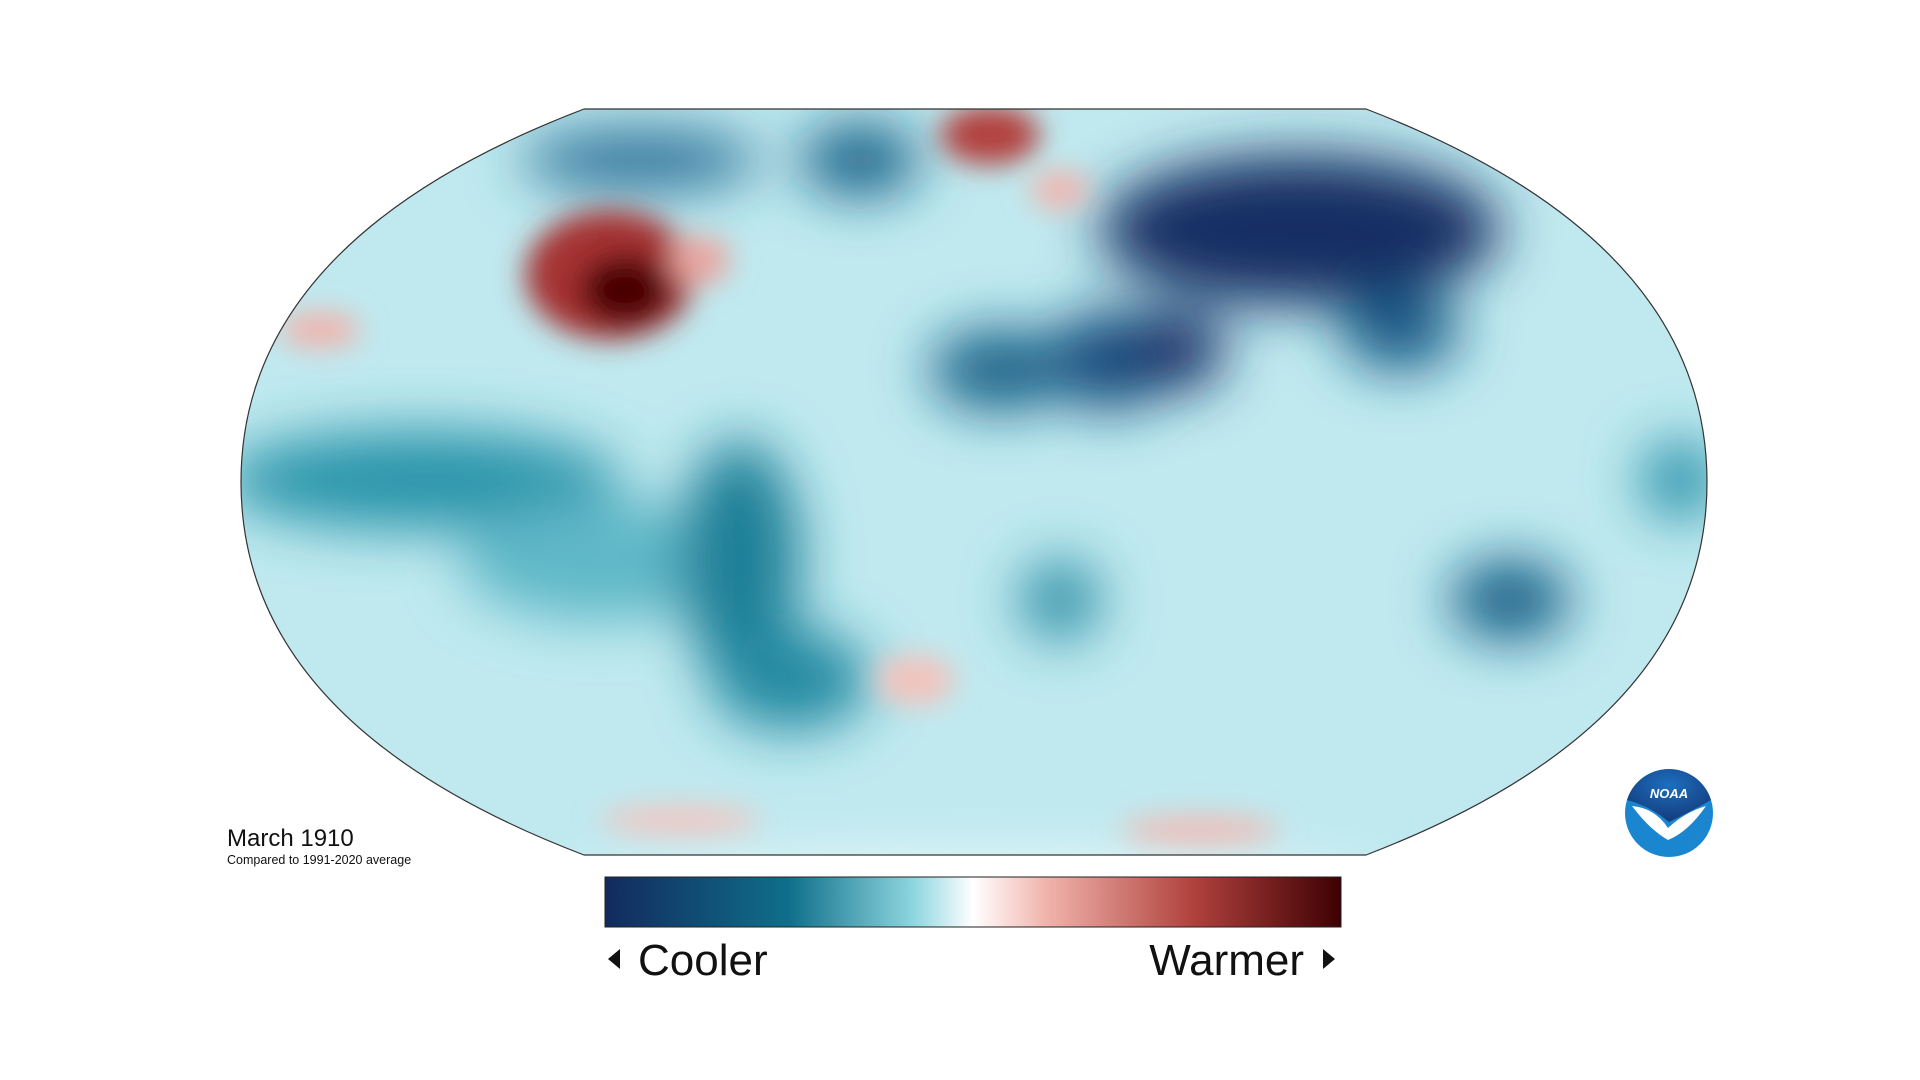 This screenshot has height=1080, width=1920. I want to click on noaa-logo: NOAA, so click(1669, 813).